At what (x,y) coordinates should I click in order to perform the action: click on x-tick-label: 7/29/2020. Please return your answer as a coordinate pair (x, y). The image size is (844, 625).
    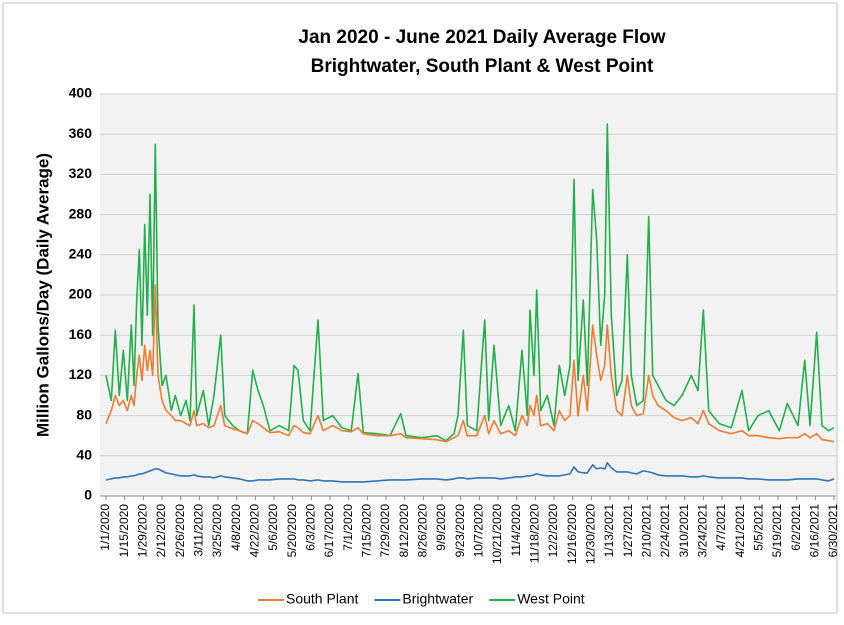
    Looking at the image, I should click on (385, 531).